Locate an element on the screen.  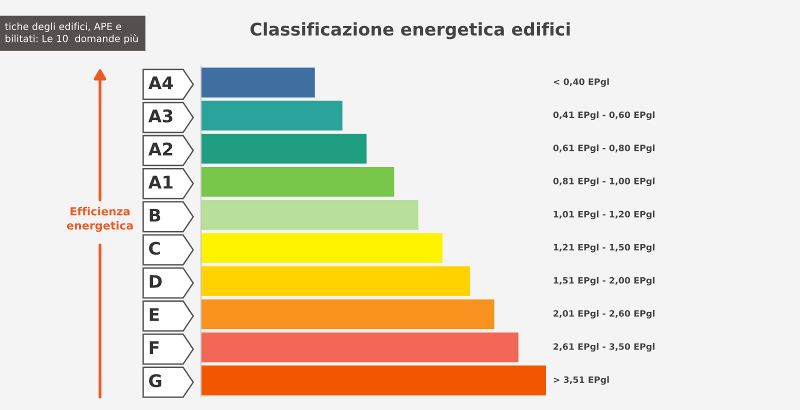
y-tick-label: C is located at coordinates (154, 248).